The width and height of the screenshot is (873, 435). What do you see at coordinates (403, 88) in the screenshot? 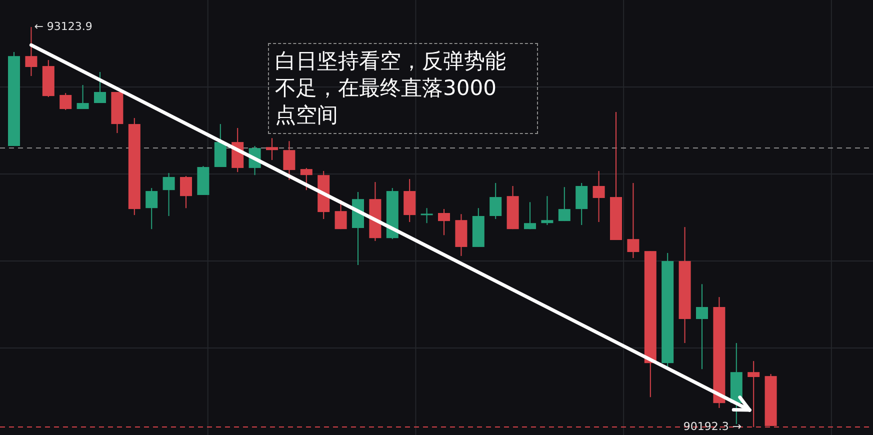
I see `annotation: 白日坚持看空，反弹势能不足，在最终直落3000点空间` at bounding box center [403, 88].